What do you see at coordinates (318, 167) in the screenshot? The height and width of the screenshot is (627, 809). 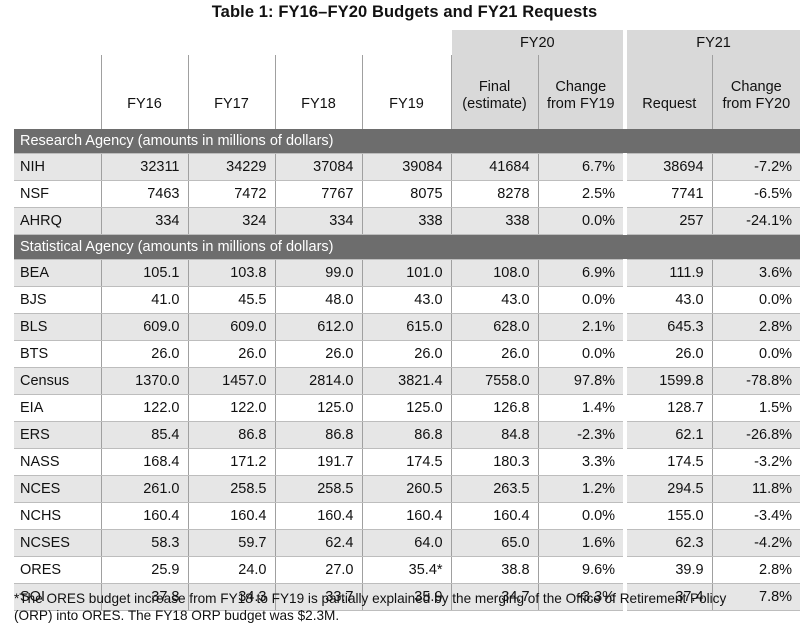 I see `value-cell: 37084` at bounding box center [318, 167].